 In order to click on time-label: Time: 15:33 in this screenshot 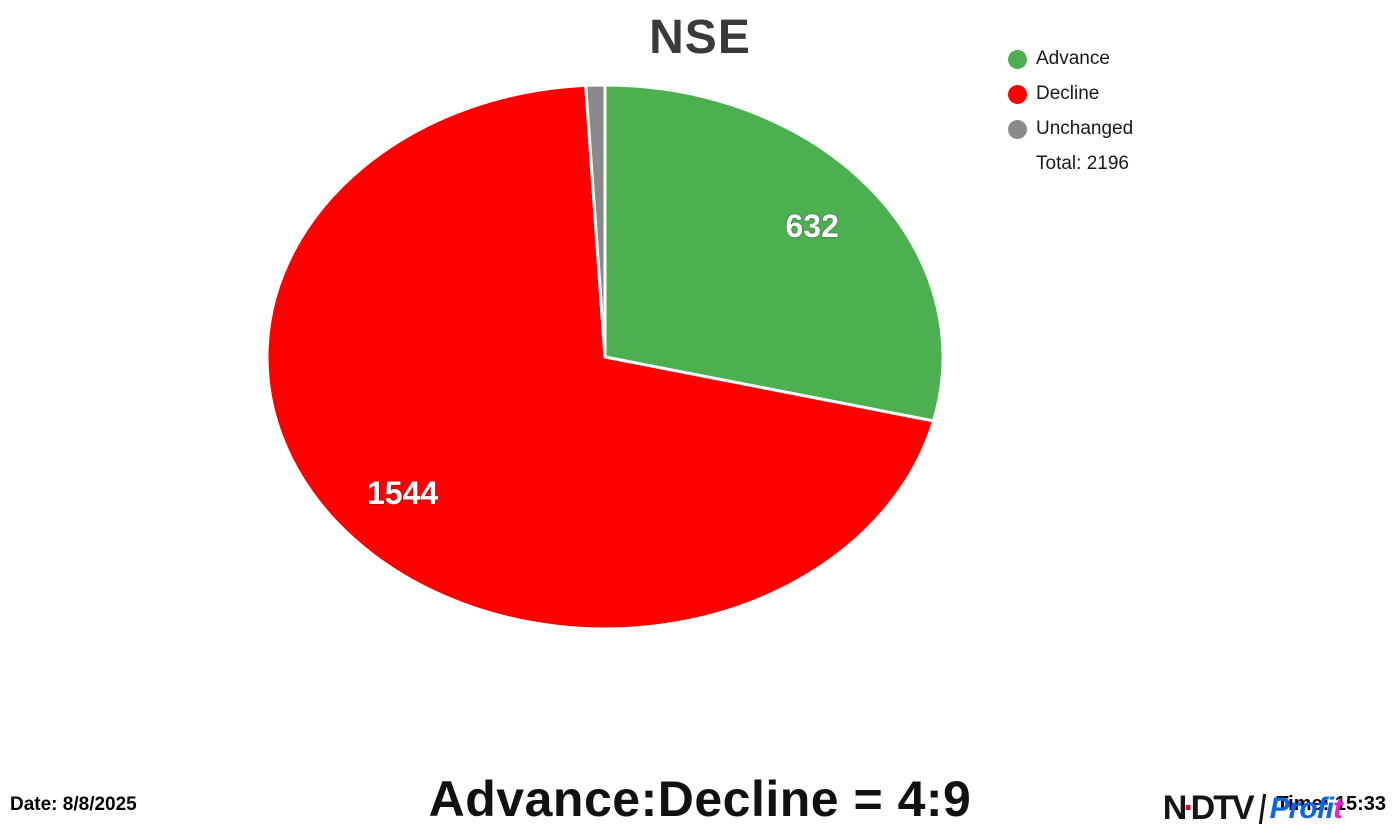, I will do `click(1331, 804)`.